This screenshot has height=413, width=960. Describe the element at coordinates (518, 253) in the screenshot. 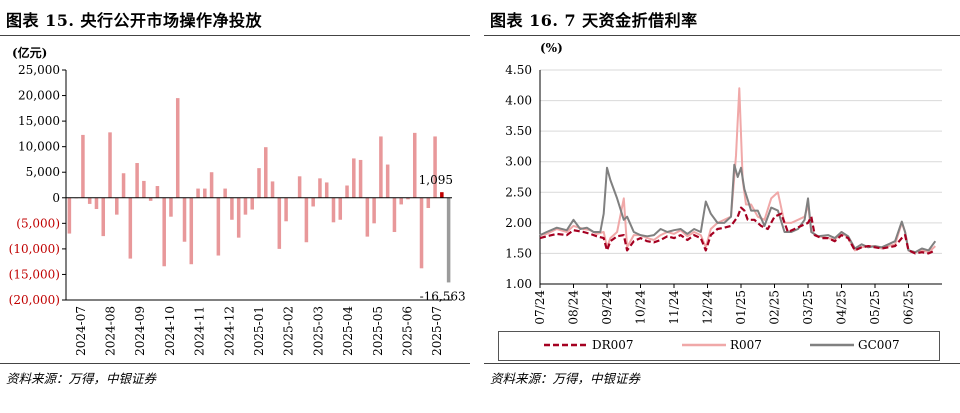

I see `y-tick-label: 1.50` at that location.